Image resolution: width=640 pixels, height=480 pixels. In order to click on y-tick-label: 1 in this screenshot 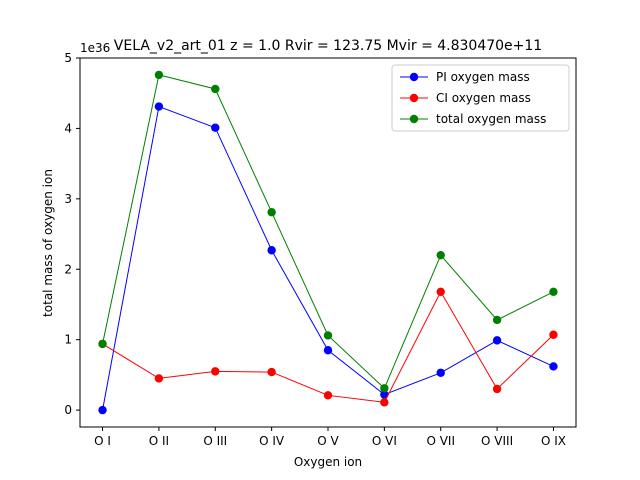, I will do `click(68, 340)`.